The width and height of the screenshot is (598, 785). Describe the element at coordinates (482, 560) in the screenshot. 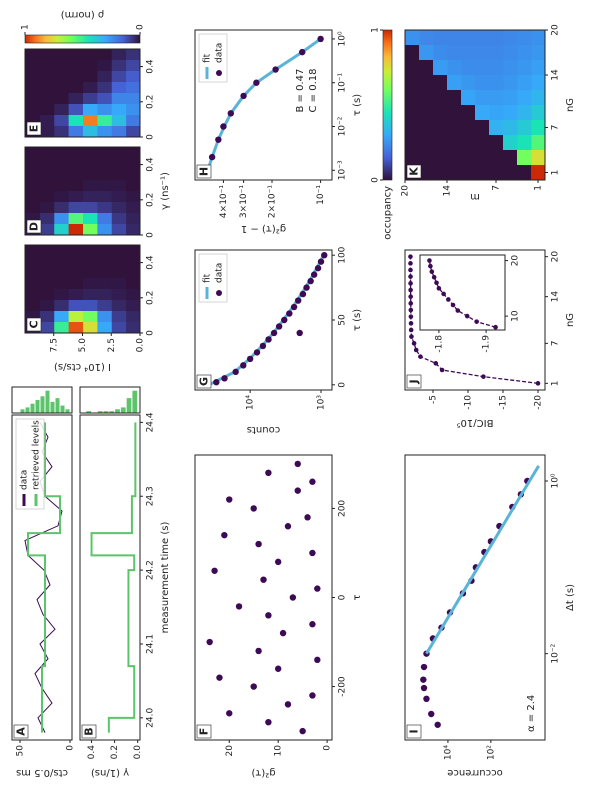

I see `series-line` at that location.